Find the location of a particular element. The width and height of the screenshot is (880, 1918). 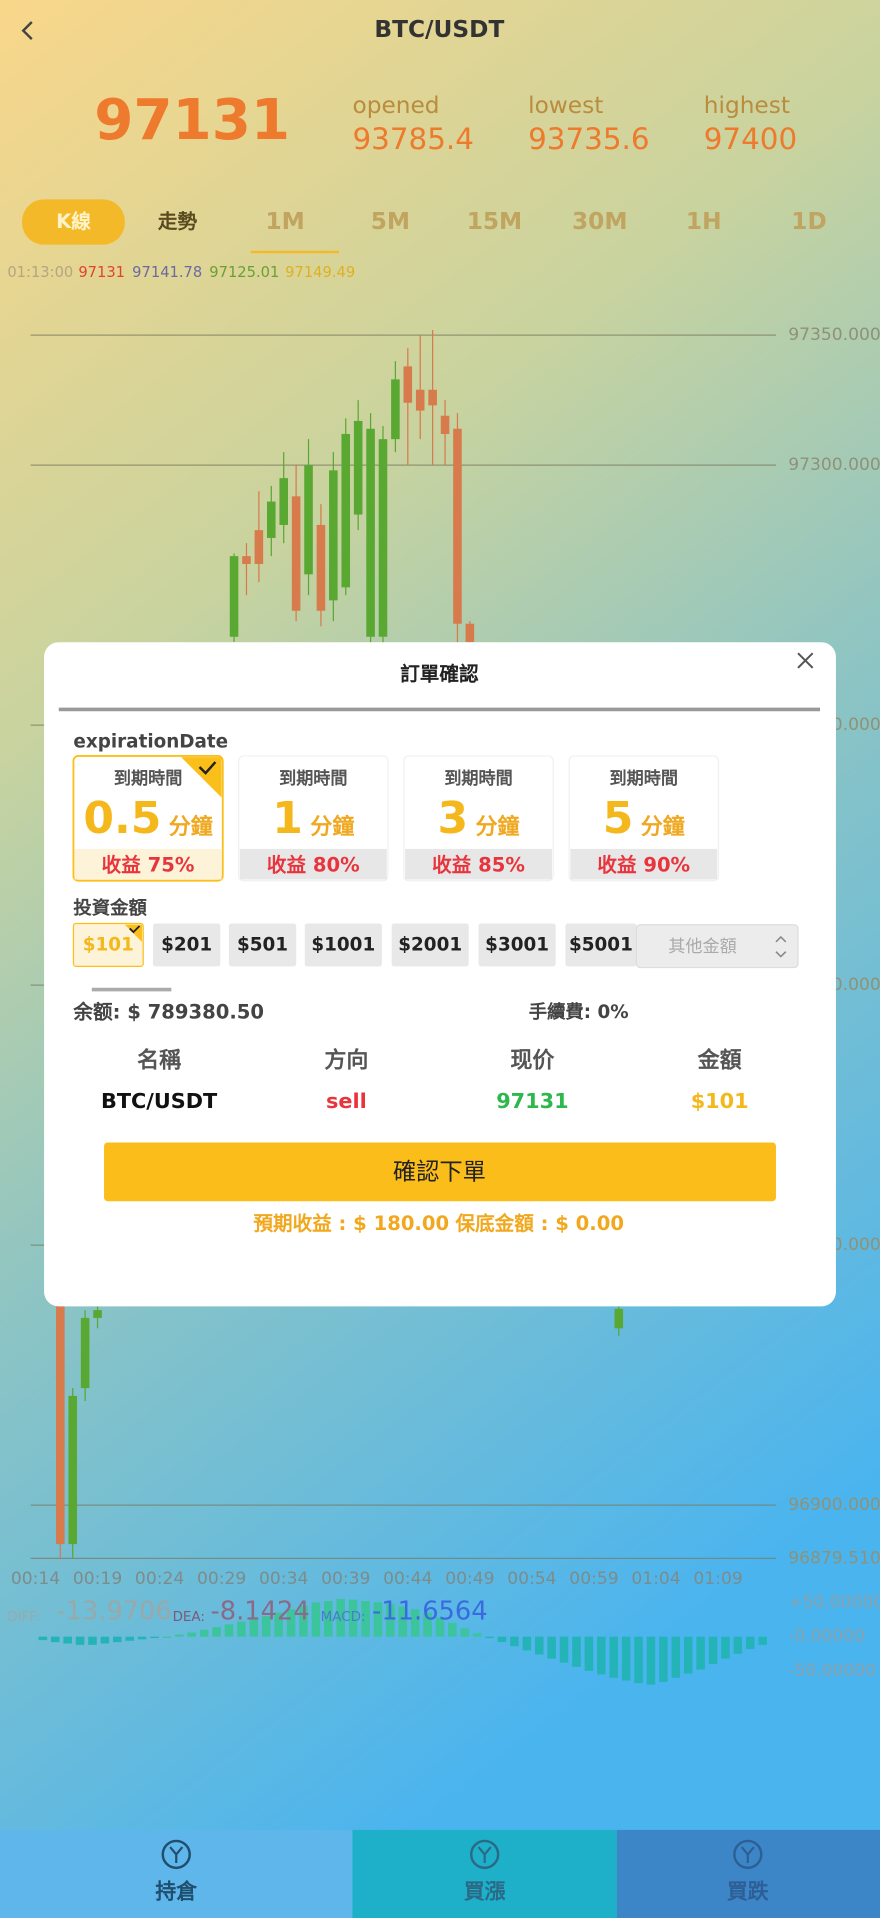

time-label: 00:19 is located at coordinates (97, 1579).